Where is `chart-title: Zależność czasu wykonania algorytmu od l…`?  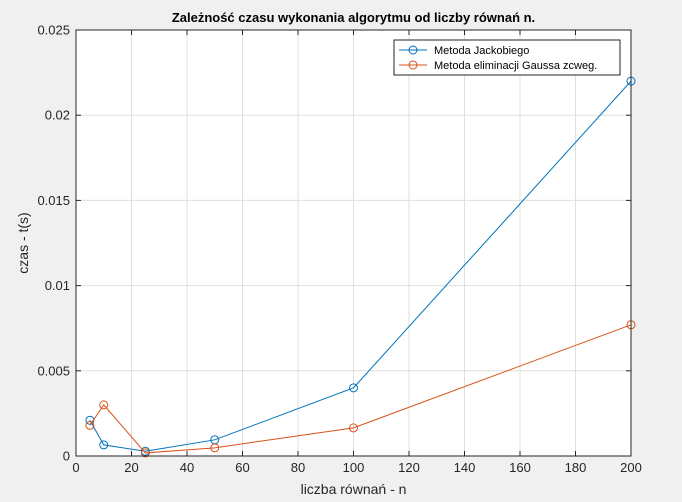 chart-title: Zależność czasu wykonania algorytmu od l… is located at coordinates (353, 17).